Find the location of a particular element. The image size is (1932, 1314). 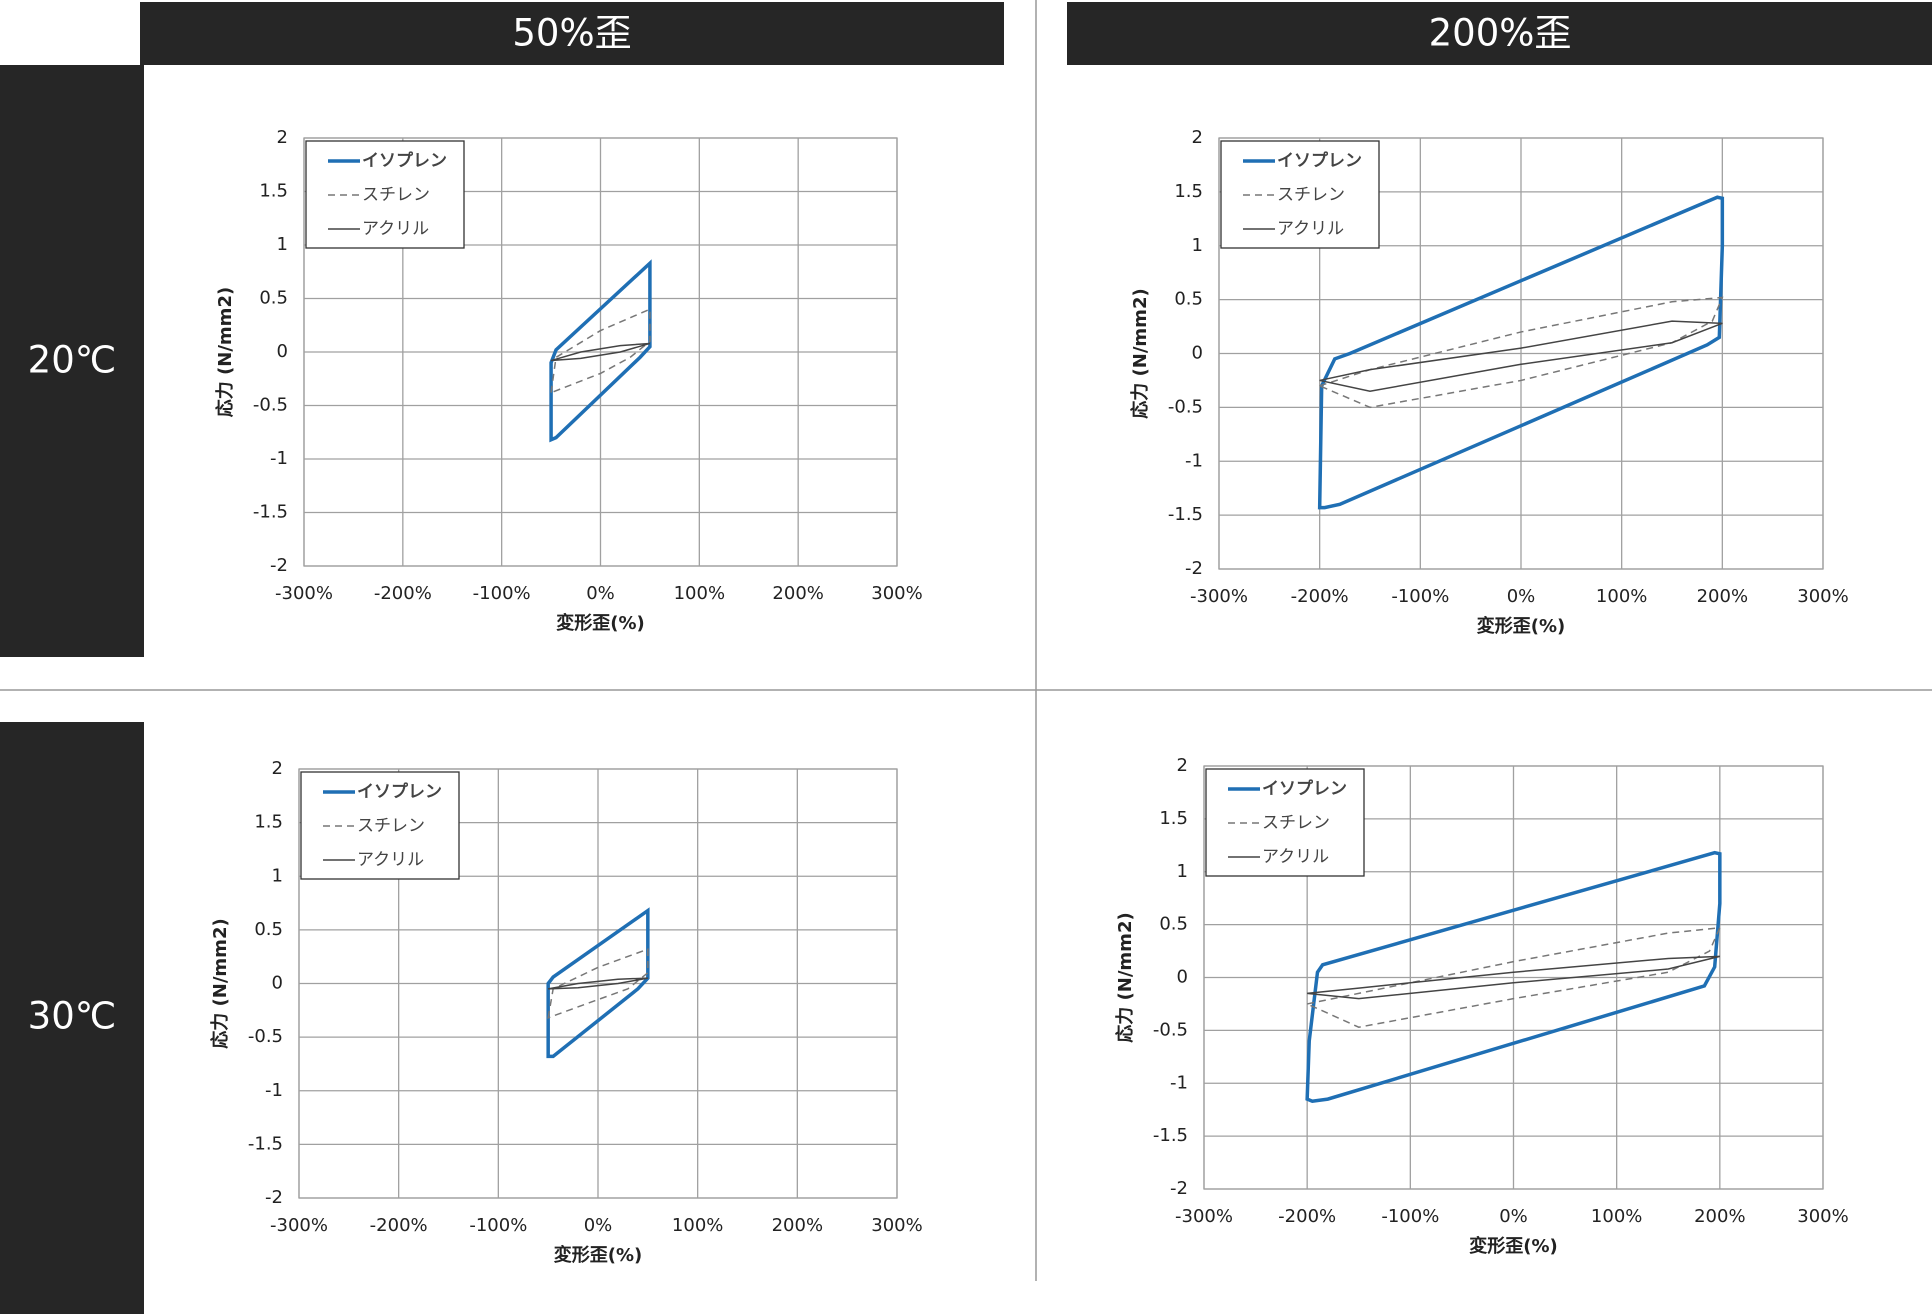

row-header: 30℃ is located at coordinates (72, 1016).